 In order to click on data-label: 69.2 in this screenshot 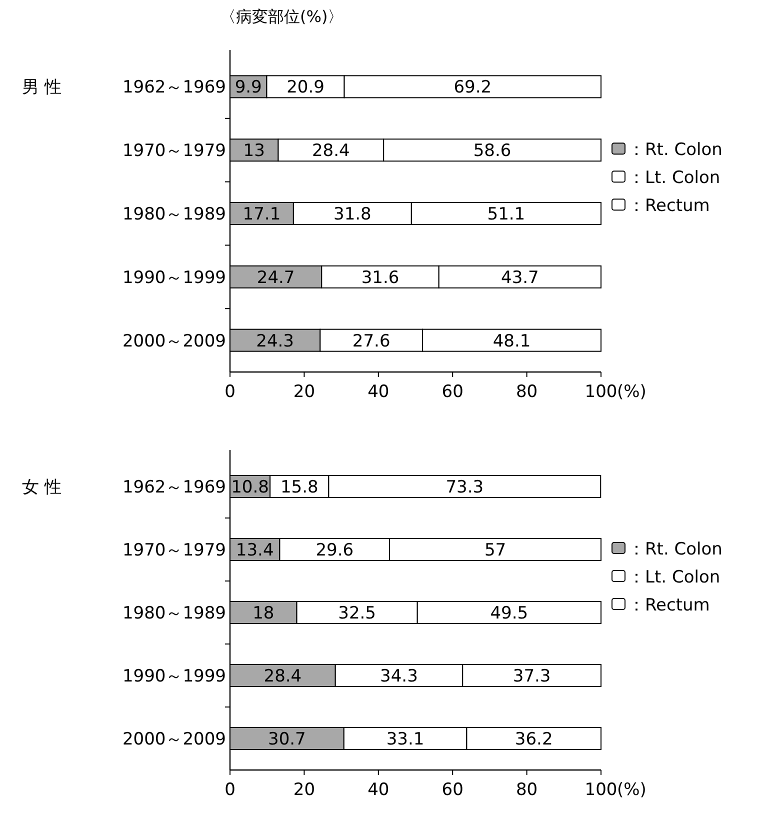, I will do `click(473, 88)`.